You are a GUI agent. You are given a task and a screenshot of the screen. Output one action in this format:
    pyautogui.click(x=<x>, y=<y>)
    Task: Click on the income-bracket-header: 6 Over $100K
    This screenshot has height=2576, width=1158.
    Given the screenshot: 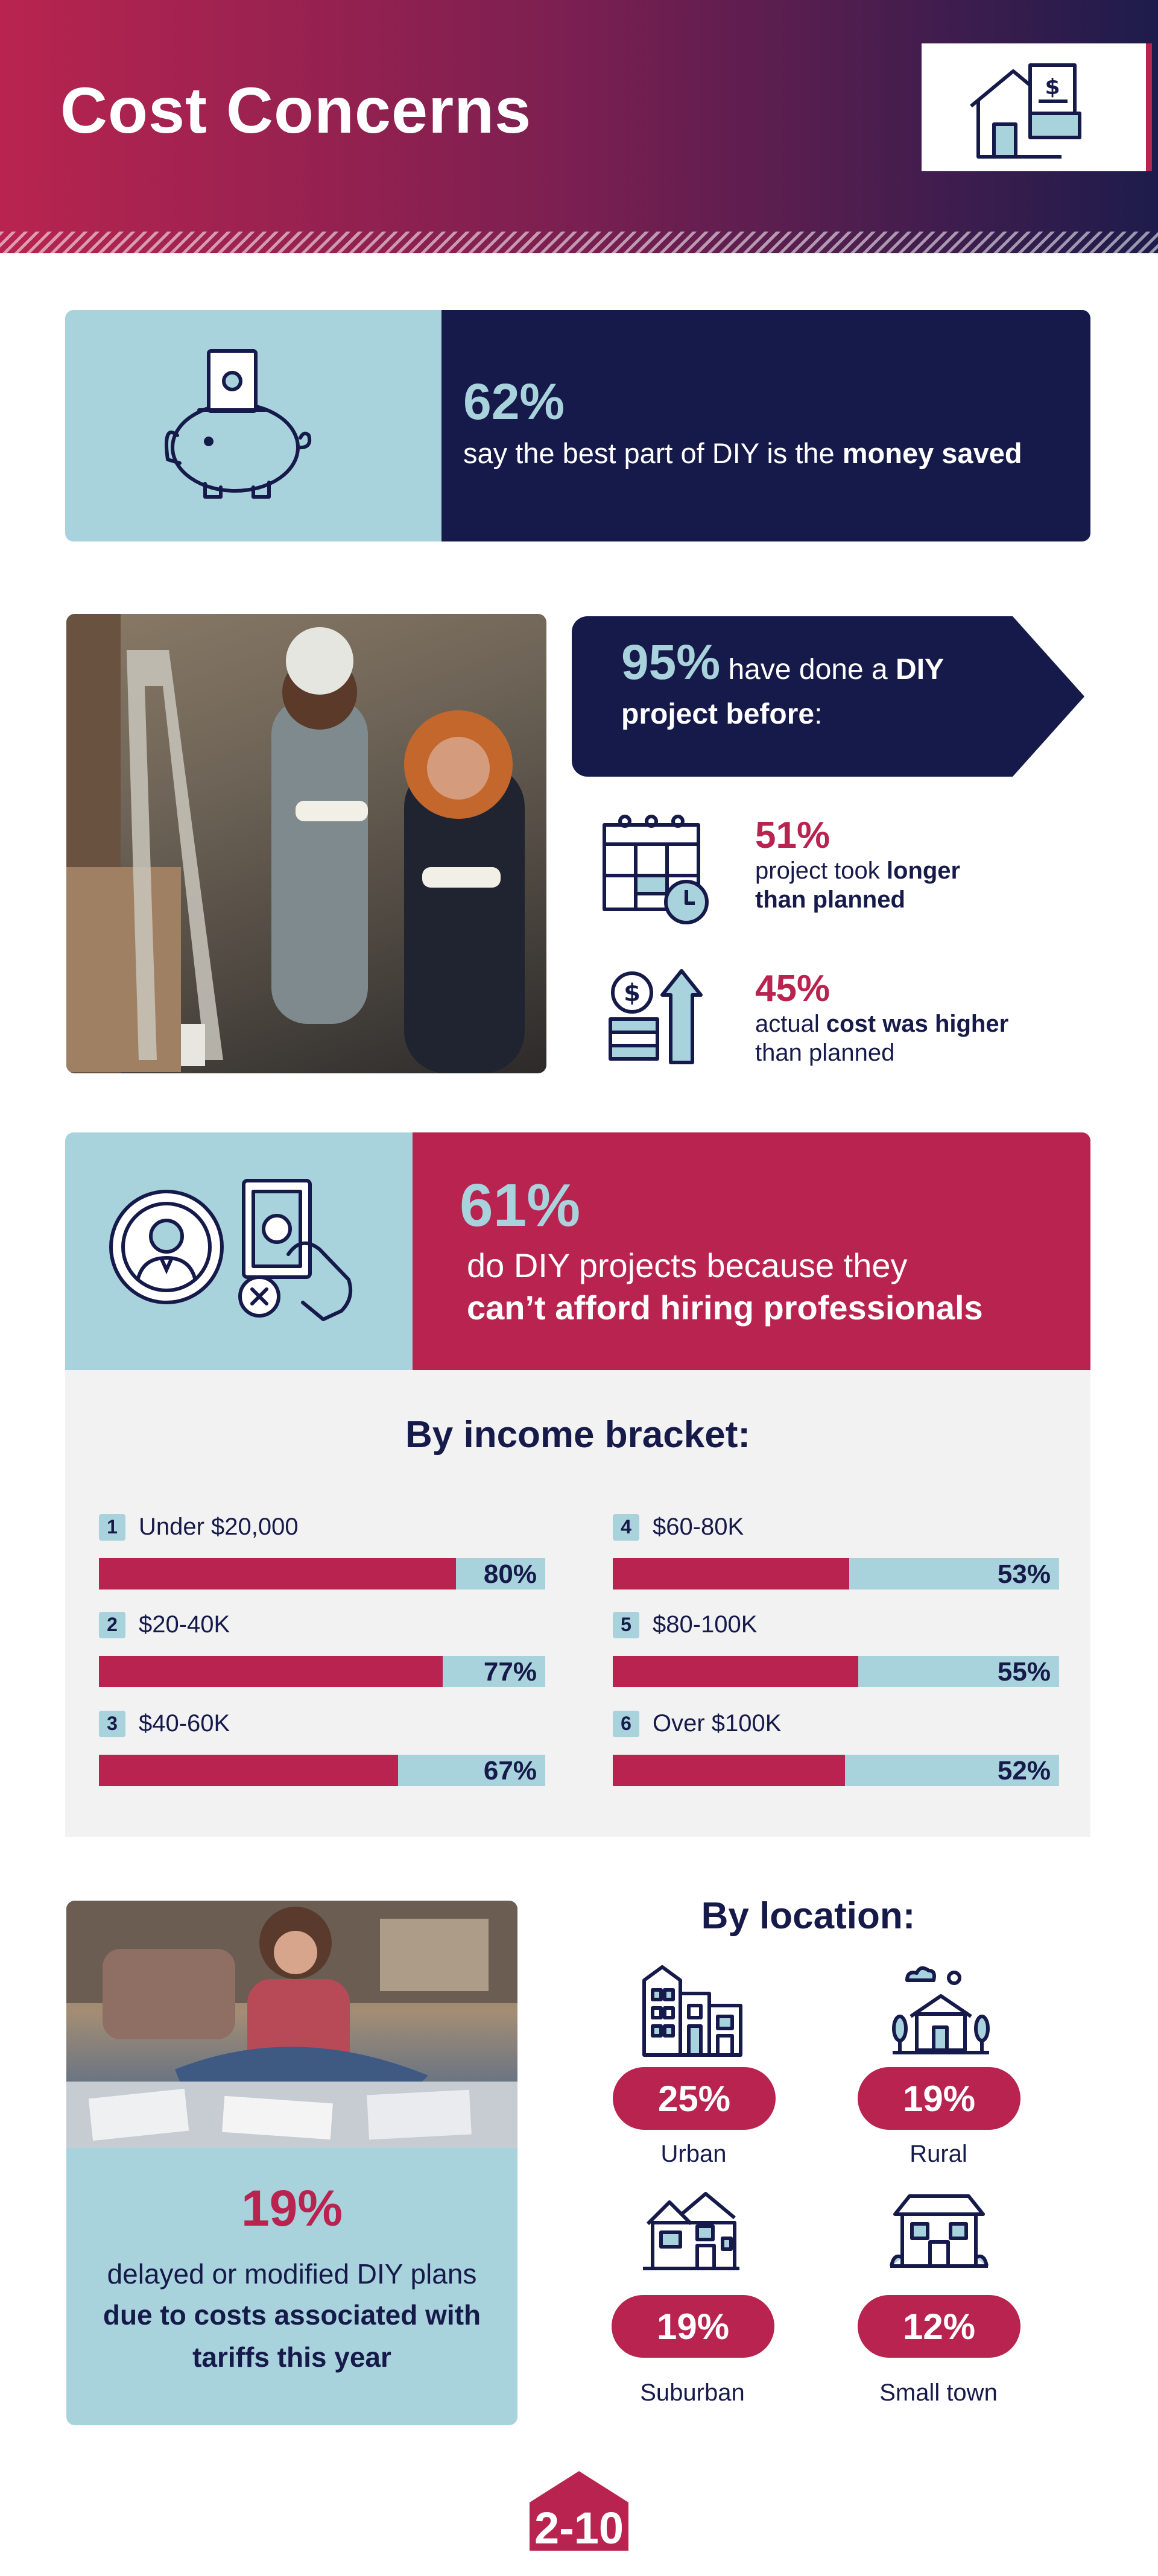 What is the action you would take?
    pyautogui.click(x=697, y=1723)
    